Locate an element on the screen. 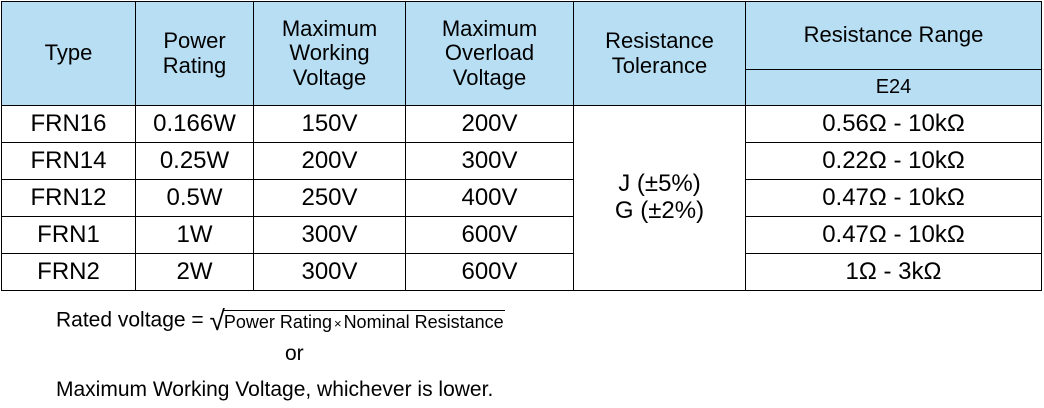 The width and height of the screenshot is (1044, 408). header-max-overload-voltage: Maximum Overload Voltage is located at coordinates (489, 53).